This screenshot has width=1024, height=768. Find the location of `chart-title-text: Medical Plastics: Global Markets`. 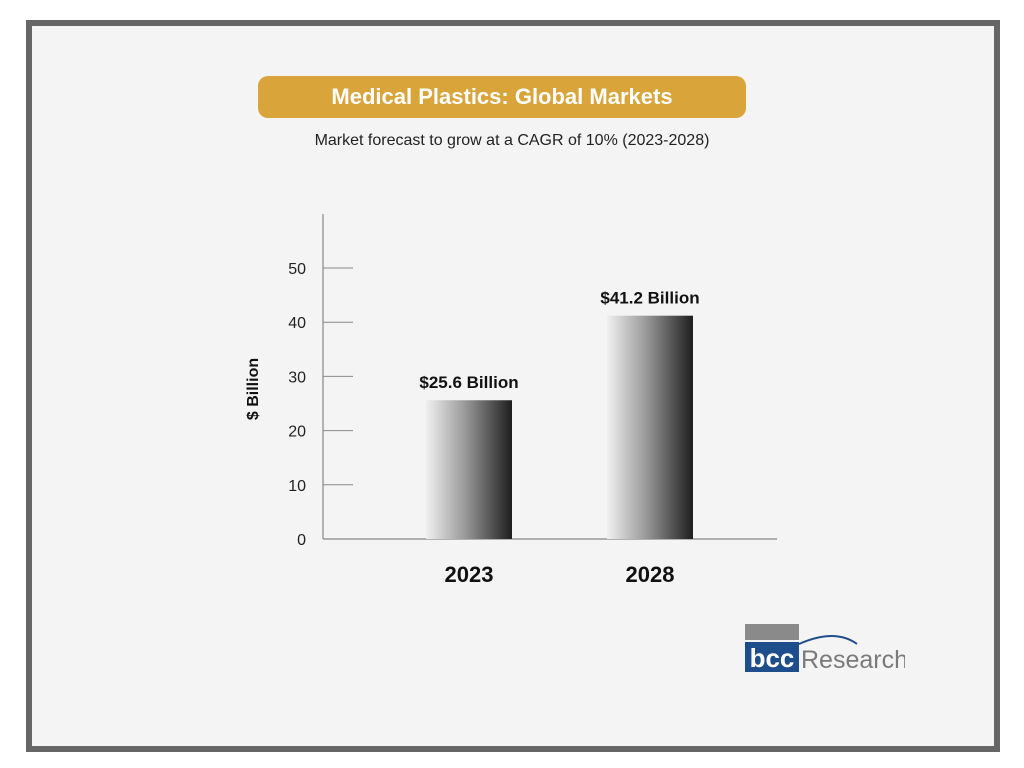

chart-title-text: Medical Plastics: Global Markets is located at coordinates (502, 96).